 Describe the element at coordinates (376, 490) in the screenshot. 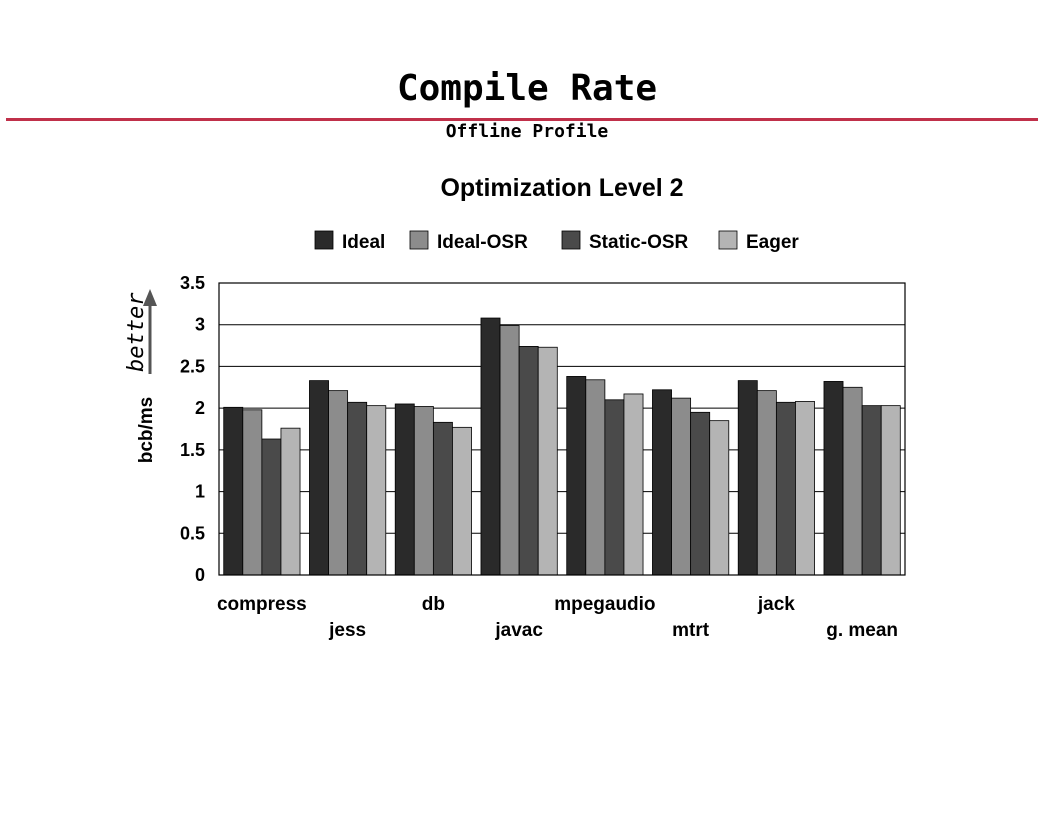

I see `bar-eager-jess` at that location.